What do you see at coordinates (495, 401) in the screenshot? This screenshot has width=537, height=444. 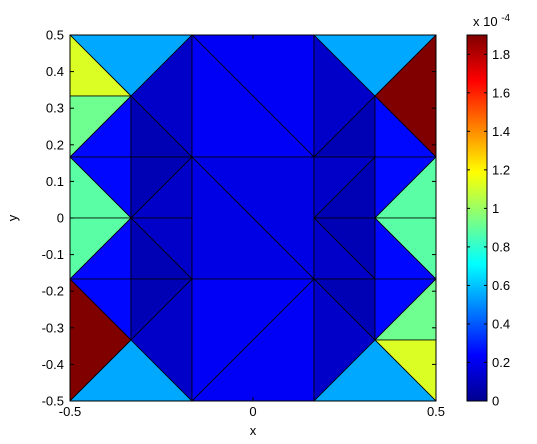 I see `colorbar-tick-label-0: 0` at bounding box center [495, 401].